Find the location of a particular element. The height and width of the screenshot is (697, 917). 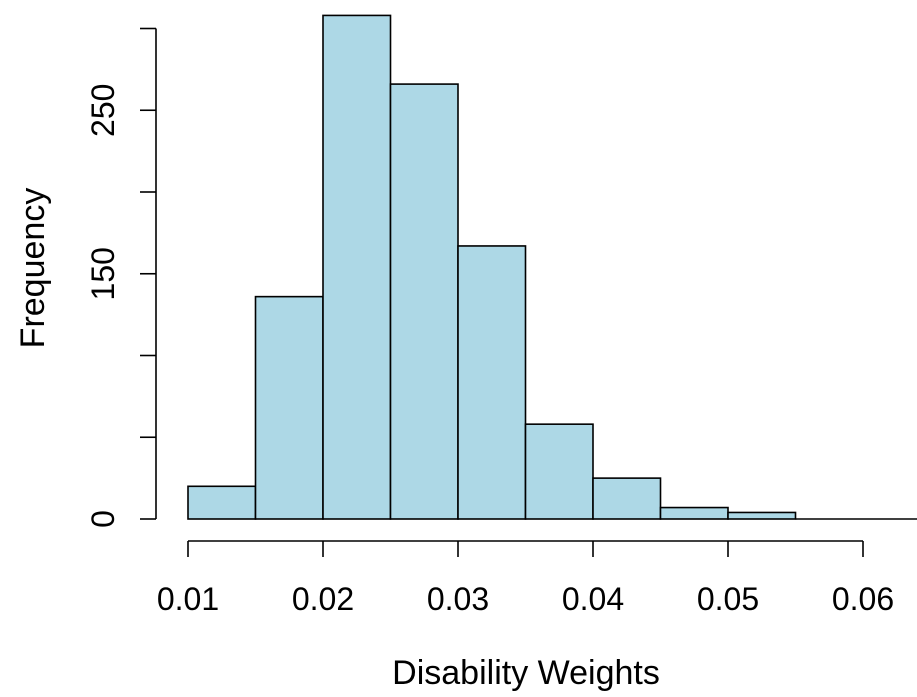

y-tick-label-0: 0 is located at coordinates (103, 519).